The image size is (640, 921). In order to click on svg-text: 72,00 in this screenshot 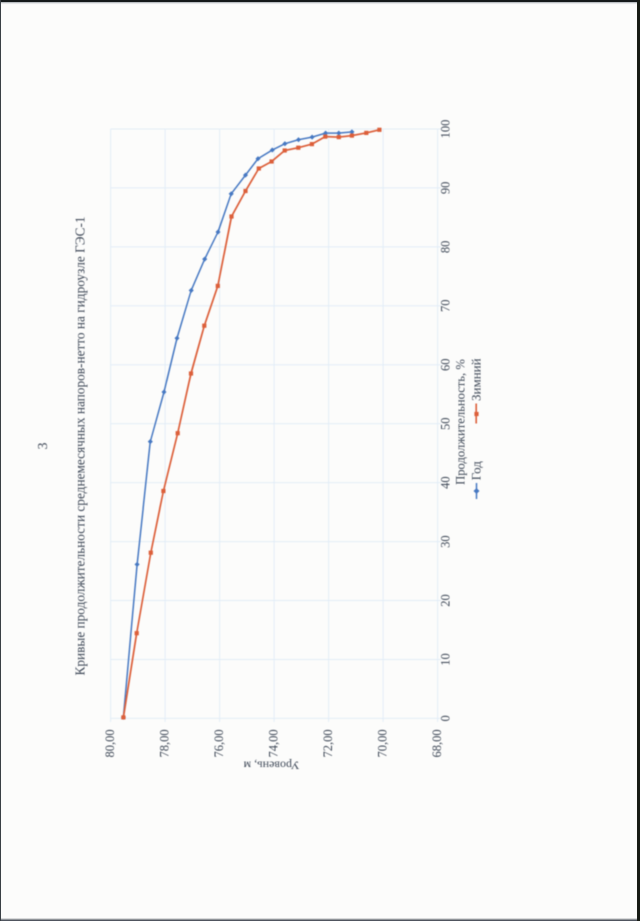, I will do `click(328, 743)`.